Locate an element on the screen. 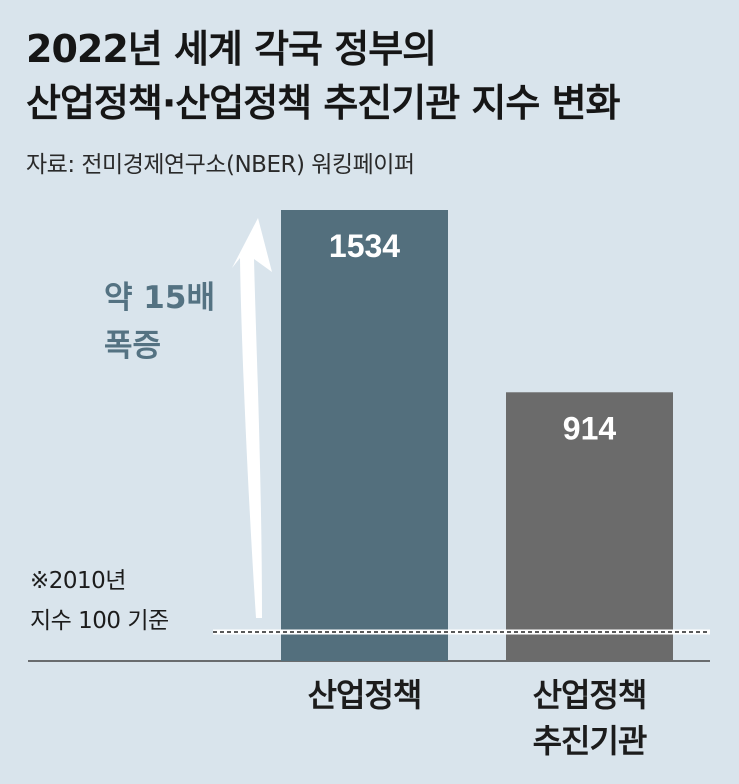 The height and width of the screenshot is (784, 739). title-line-1: 2022년 세계 각국 정부의 is located at coordinates (231, 49).